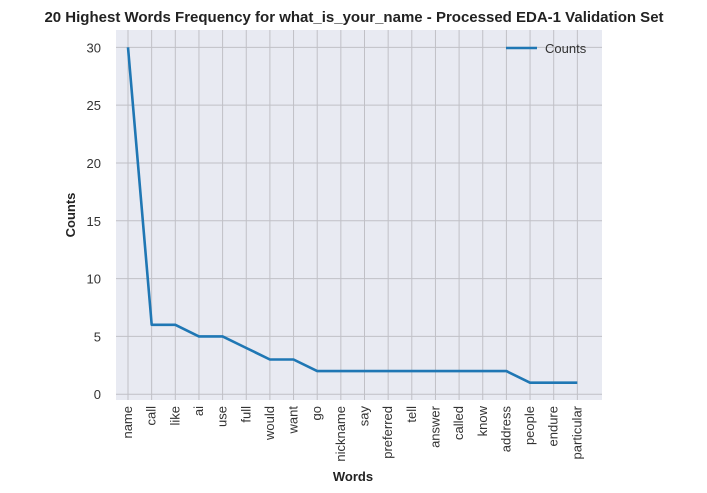 Image resolution: width=707 pixels, height=493 pixels. What do you see at coordinates (387, 432) in the screenshot?
I see `x-tick-label: preferred` at bounding box center [387, 432].